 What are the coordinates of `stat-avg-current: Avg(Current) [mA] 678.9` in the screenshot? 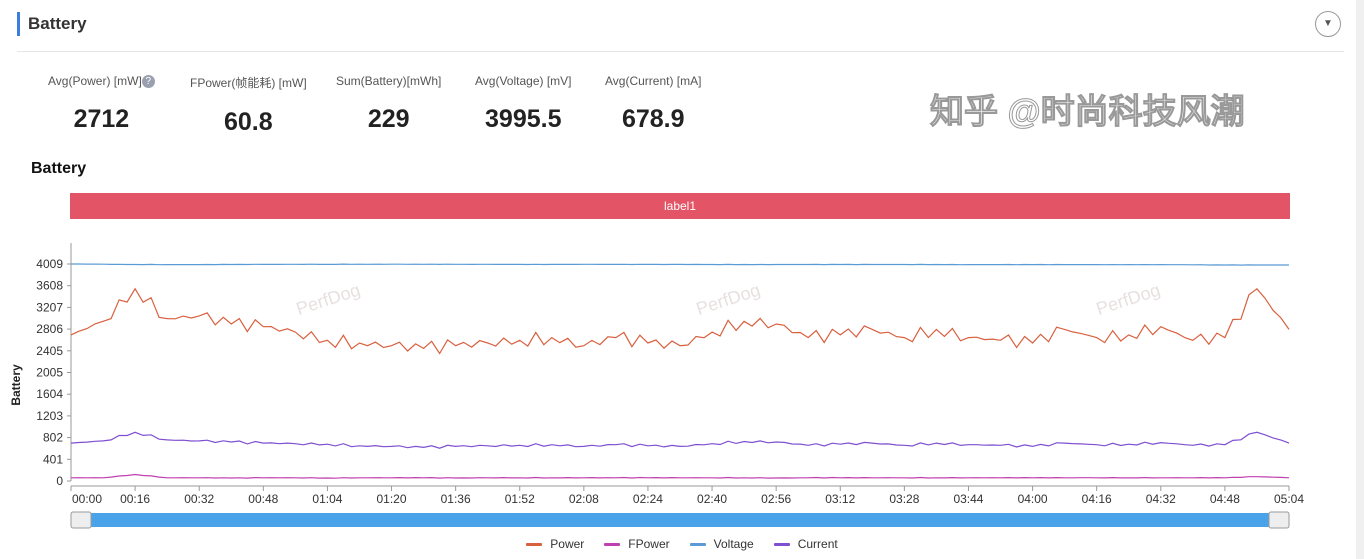 It's located at (653, 104).